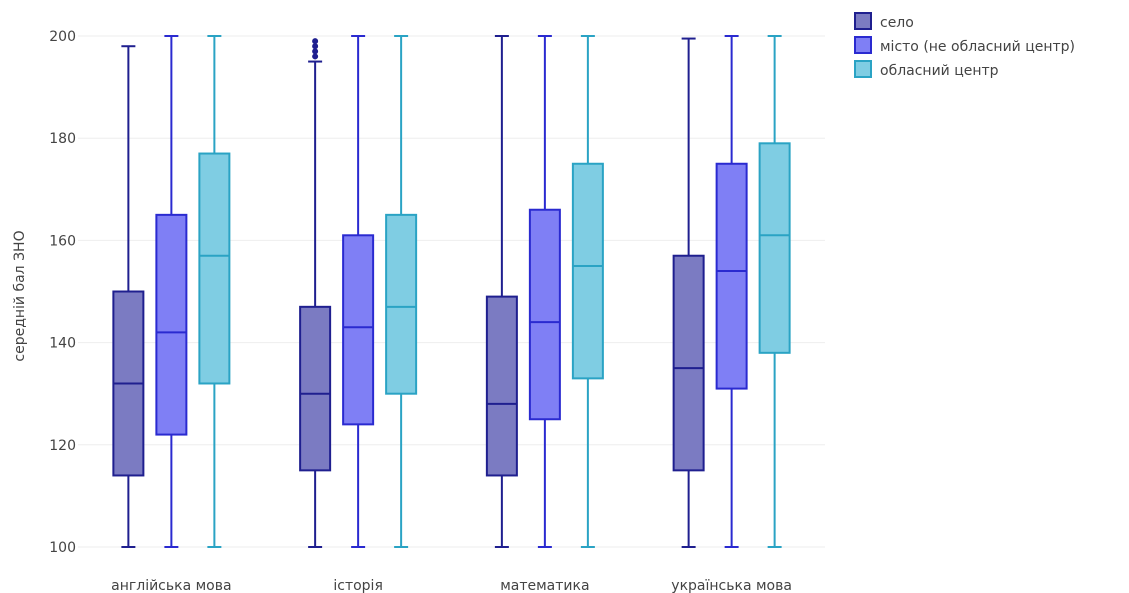 Image resolution: width=1129 pixels, height=593 pixels. Describe the element at coordinates (977, 47) in the screenshot. I see `legend-label: місто (не обласний центр)` at that location.